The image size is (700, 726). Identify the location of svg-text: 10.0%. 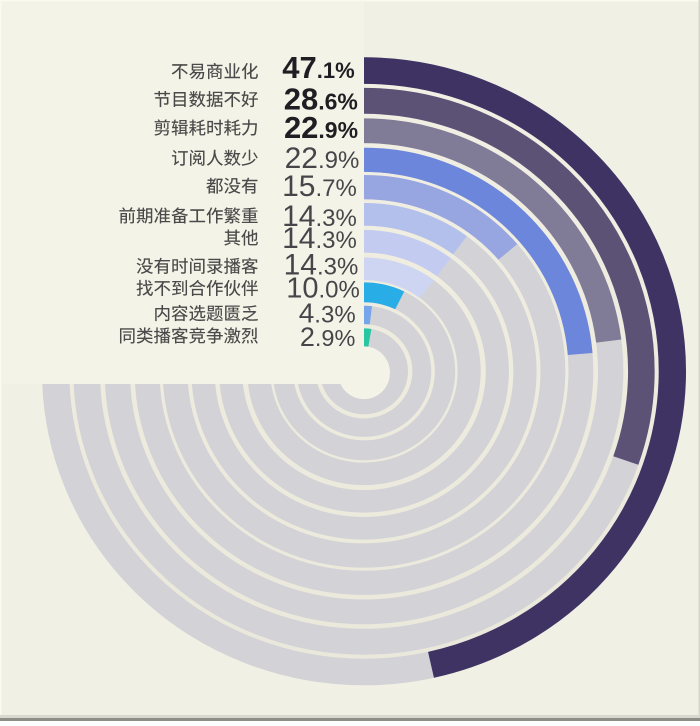
(323, 288).